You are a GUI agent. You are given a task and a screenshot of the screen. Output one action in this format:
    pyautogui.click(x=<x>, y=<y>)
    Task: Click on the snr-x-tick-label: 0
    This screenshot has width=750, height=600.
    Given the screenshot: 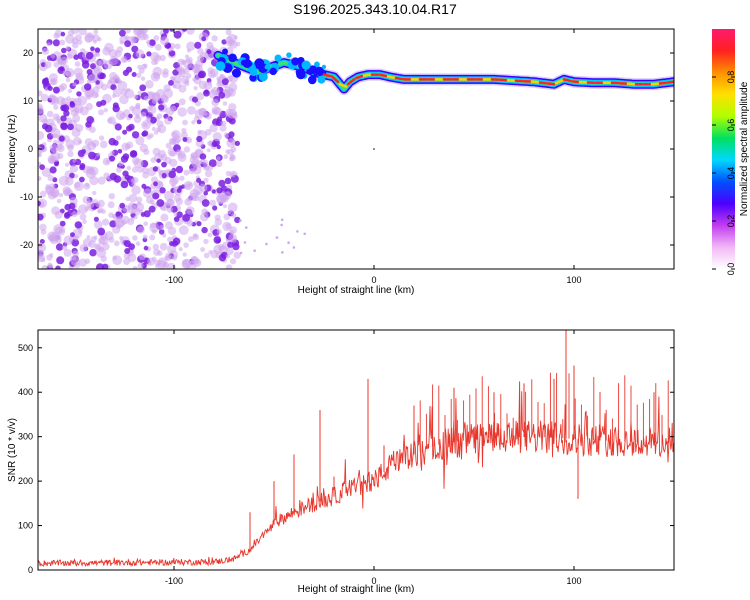 What is the action you would take?
    pyautogui.click(x=373, y=581)
    